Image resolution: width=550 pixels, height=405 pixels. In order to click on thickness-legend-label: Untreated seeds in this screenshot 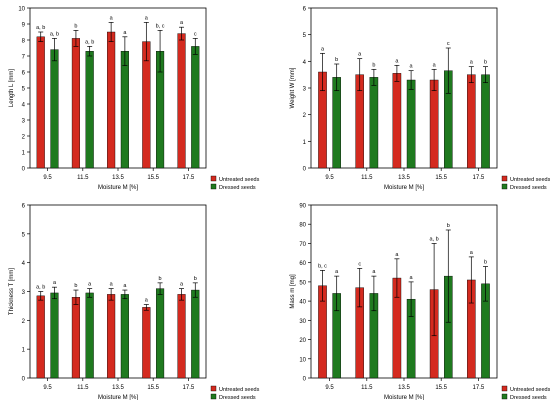, I will do `click(239, 390)`.